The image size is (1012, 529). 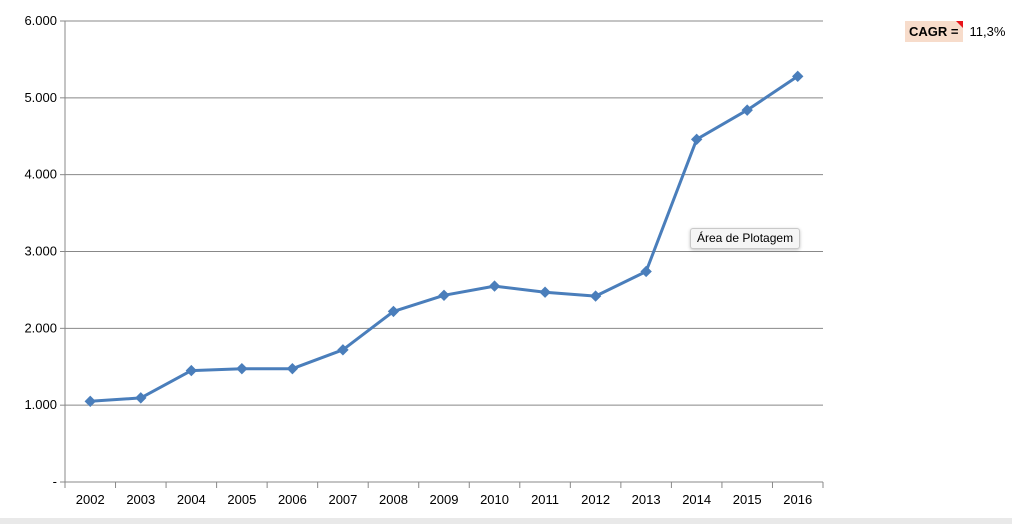 I want to click on cagr-label: CAGR =, so click(x=934, y=31).